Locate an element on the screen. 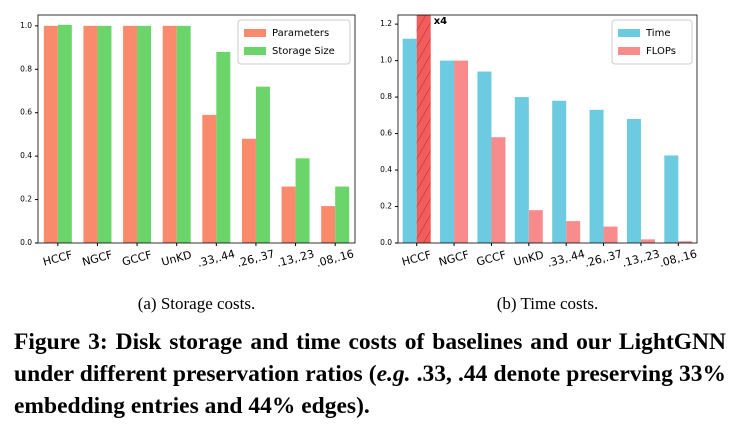  annotation: x4 is located at coordinates (440, 21).